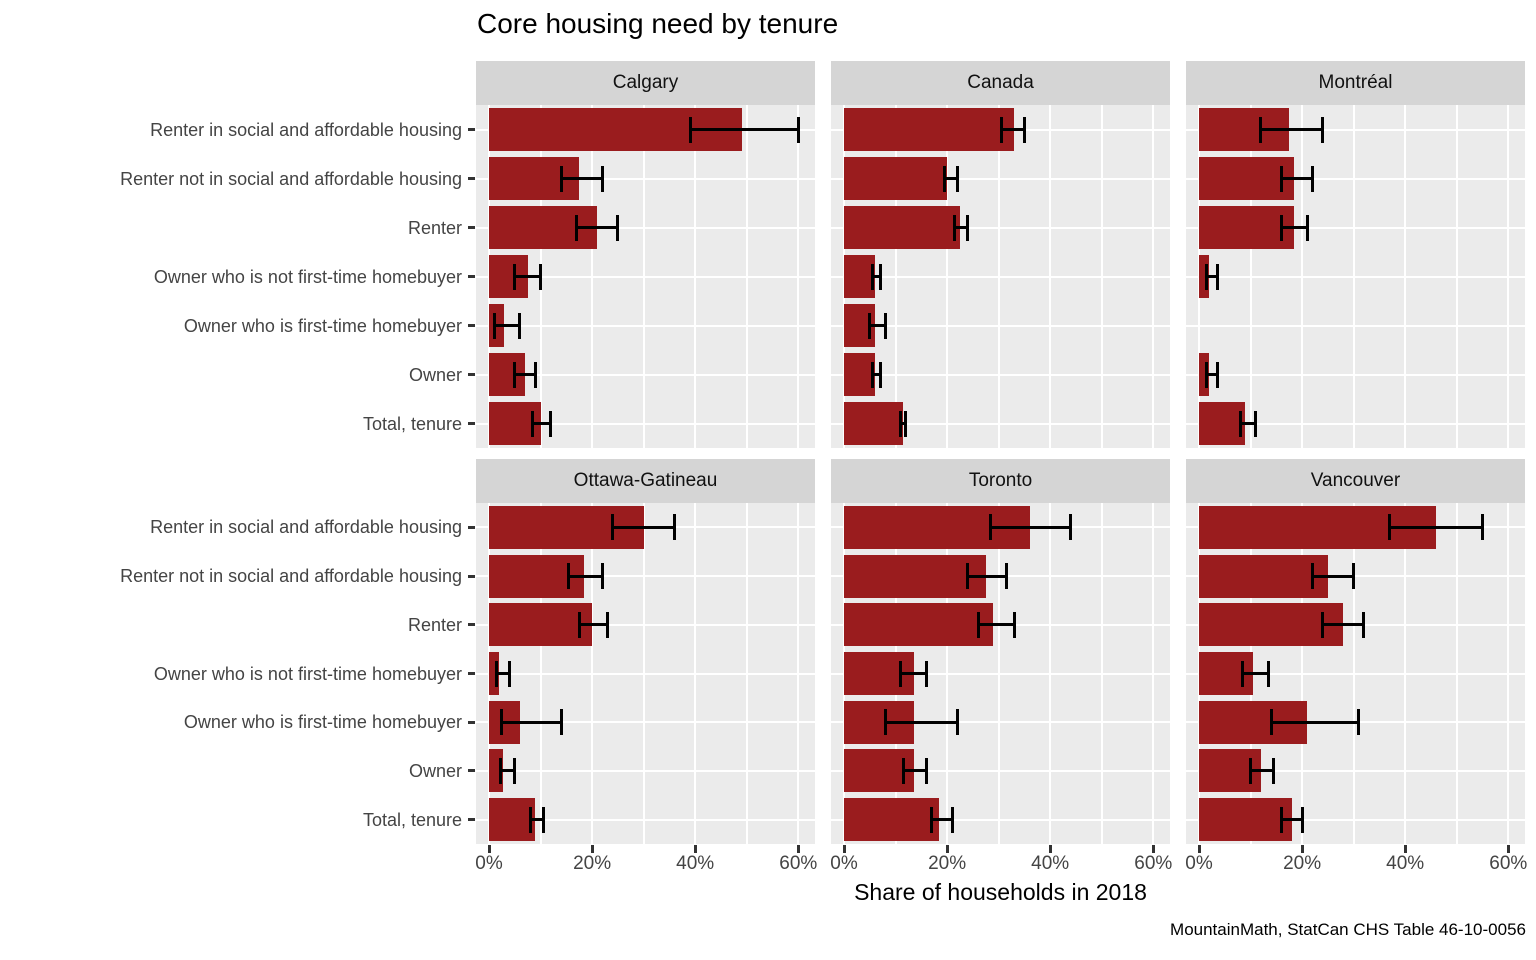 This screenshot has width=1536, height=960. What do you see at coordinates (306, 527) in the screenshot?
I see `y-axis-label: Renter in social and affordable housing` at bounding box center [306, 527].